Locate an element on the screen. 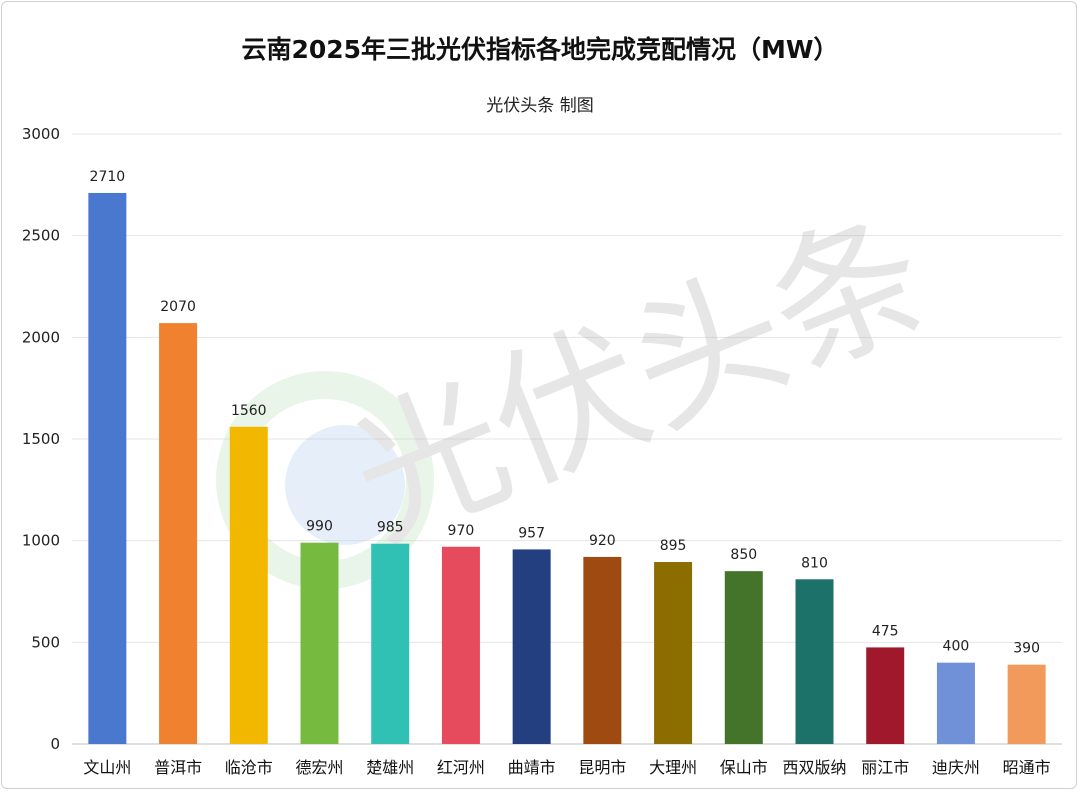  data-label: 810 is located at coordinates (814, 563).